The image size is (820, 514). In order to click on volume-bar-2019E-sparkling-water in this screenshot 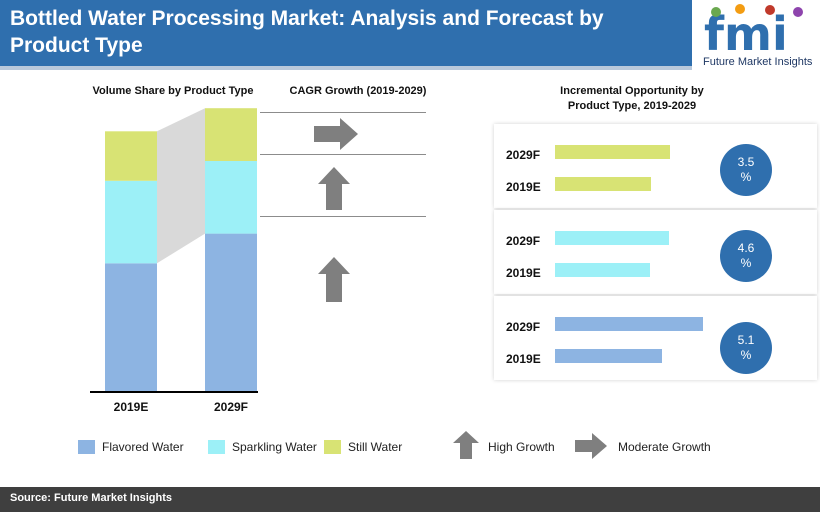, I will do `click(131, 222)`.